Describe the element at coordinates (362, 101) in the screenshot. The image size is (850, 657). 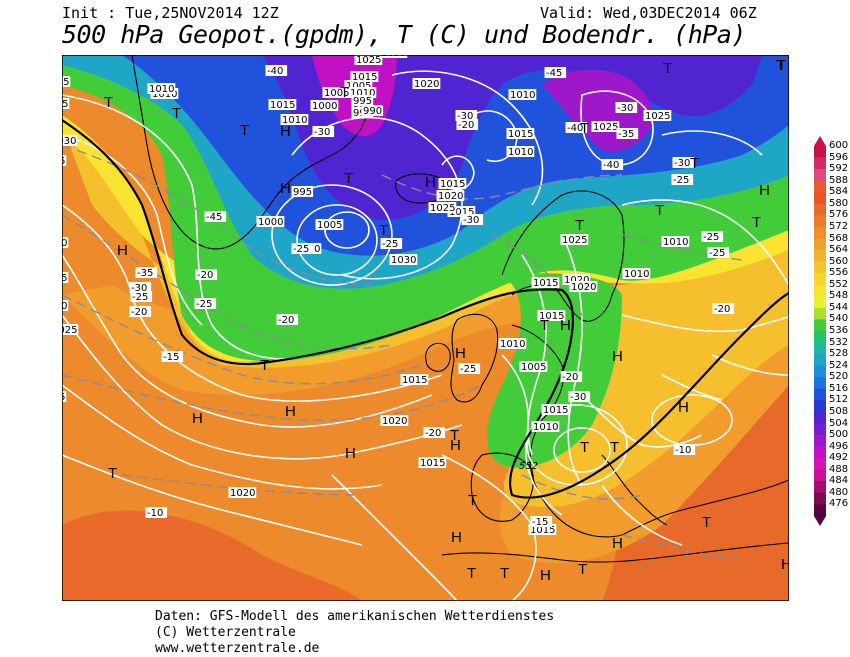
I see `isobar-label: 995` at that location.